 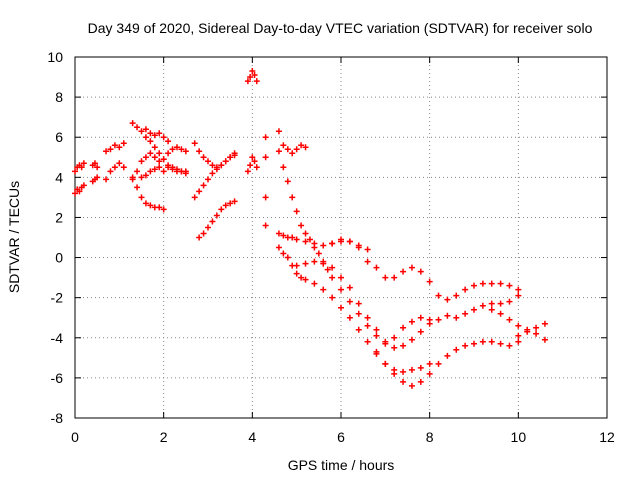 I want to click on x-tick-label: 6, so click(x=341, y=437).